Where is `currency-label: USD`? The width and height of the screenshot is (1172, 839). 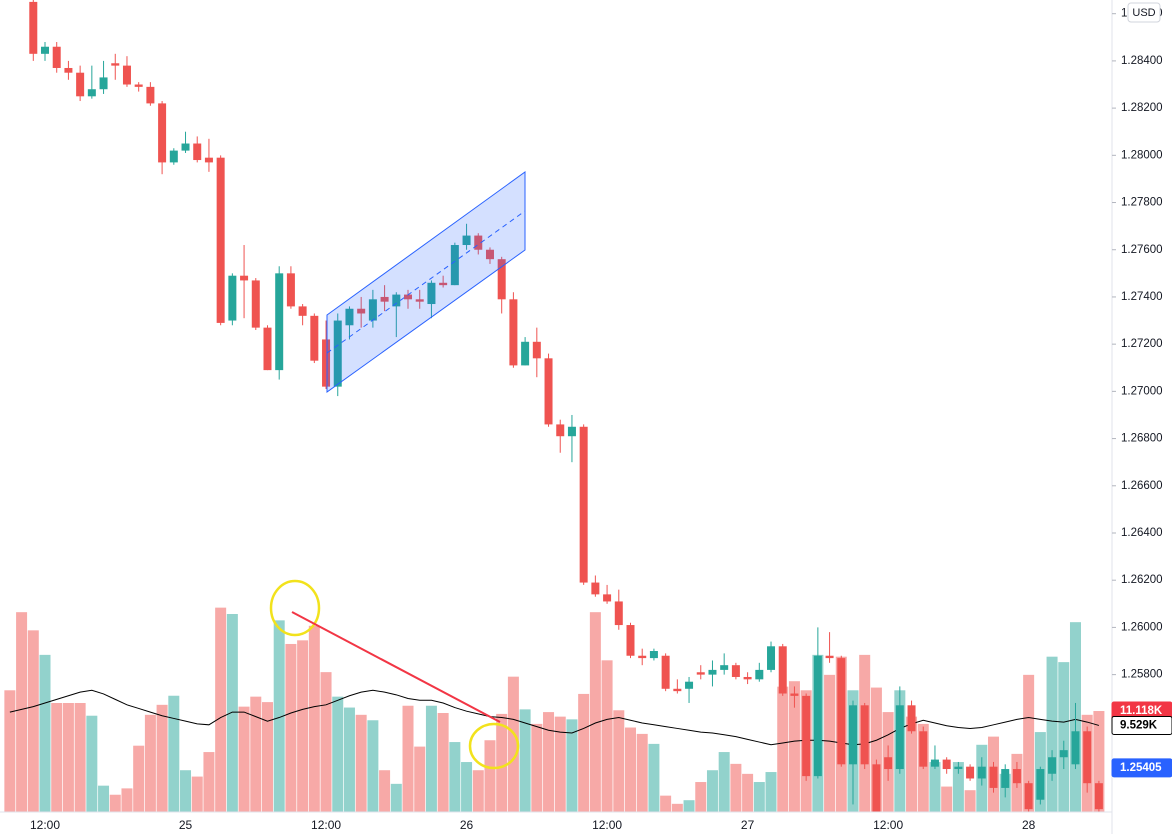 currency-label: USD is located at coordinates (1143, 13).